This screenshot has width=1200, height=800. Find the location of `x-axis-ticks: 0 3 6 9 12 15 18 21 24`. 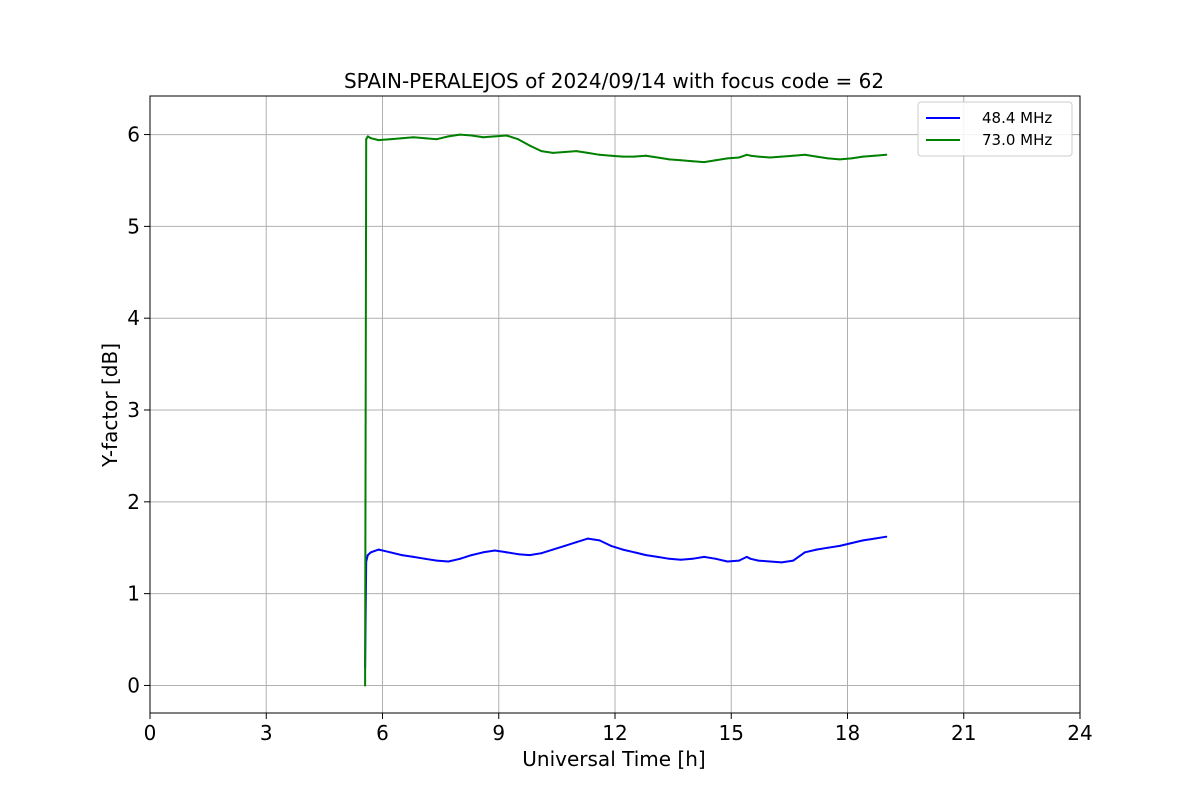

x-axis-ticks: 0 3 6 9 12 15 18 21 24 is located at coordinates (618, 729).